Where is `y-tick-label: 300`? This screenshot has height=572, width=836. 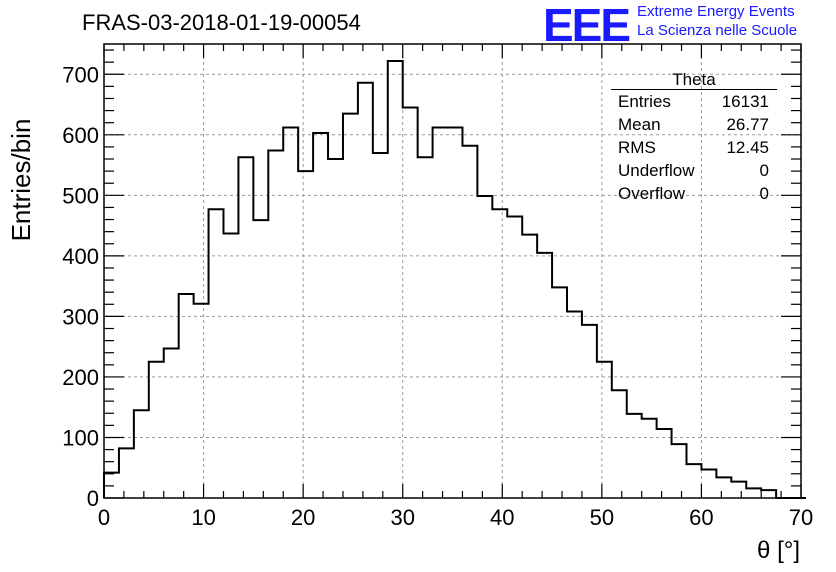
y-tick-label: 300 is located at coordinates (80, 316).